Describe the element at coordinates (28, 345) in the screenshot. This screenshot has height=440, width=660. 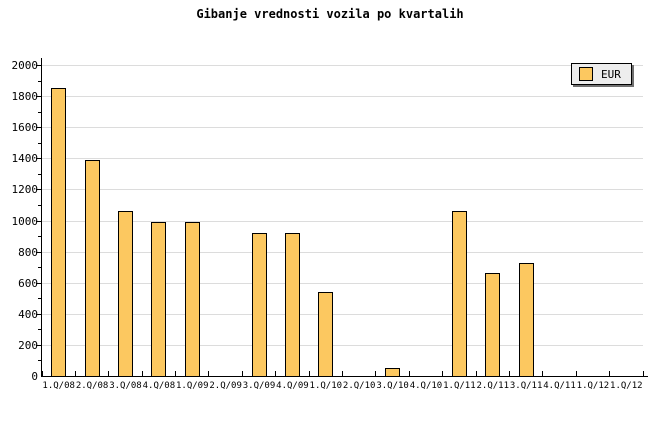
I see `y-axis-label-200: 200` at that location.